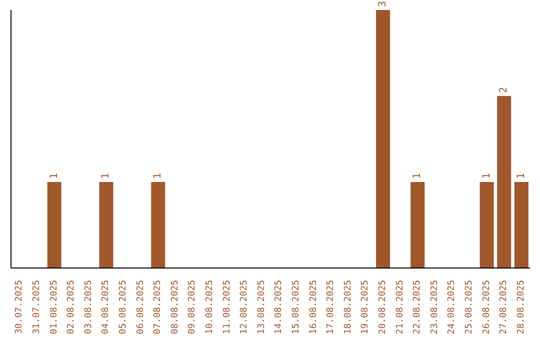 The height and width of the screenshot is (340, 540). What do you see at coordinates (71, 307) in the screenshot?
I see `x-tick-label: 02.08.2025` at bounding box center [71, 307].